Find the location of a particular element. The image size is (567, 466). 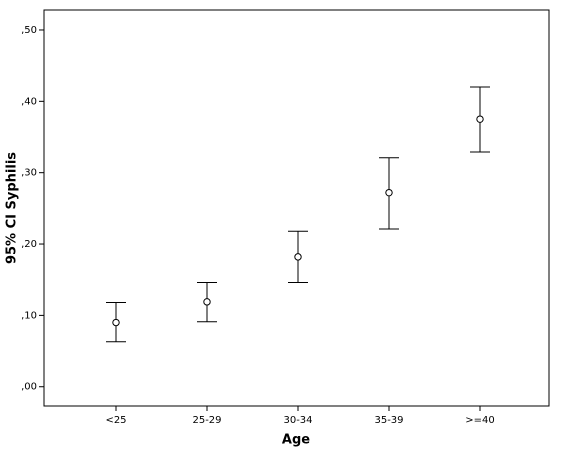

y-tick-label: ,30 is located at coordinates (29, 173).